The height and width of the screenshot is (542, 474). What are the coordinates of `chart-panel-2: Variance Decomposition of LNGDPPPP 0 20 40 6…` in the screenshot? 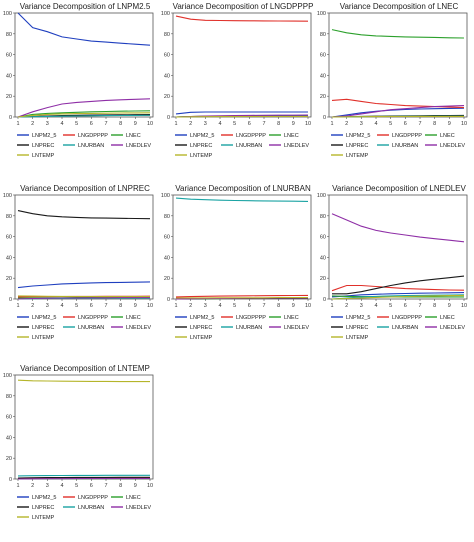 It's located at (237, 80).